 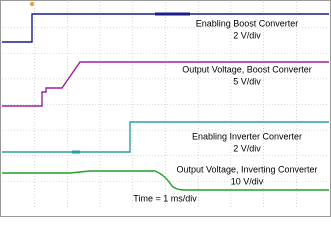 What do you see at coordinates (76, 152) in the screenshot?
I see `inverter-enable-noise` at bounding box center [76, 152].